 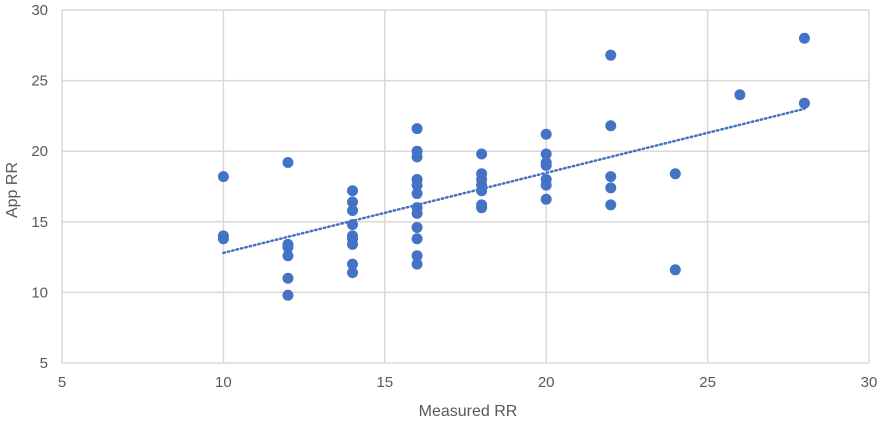 I want to click on y-axis-title: App RR, so click(x=12, y=190).